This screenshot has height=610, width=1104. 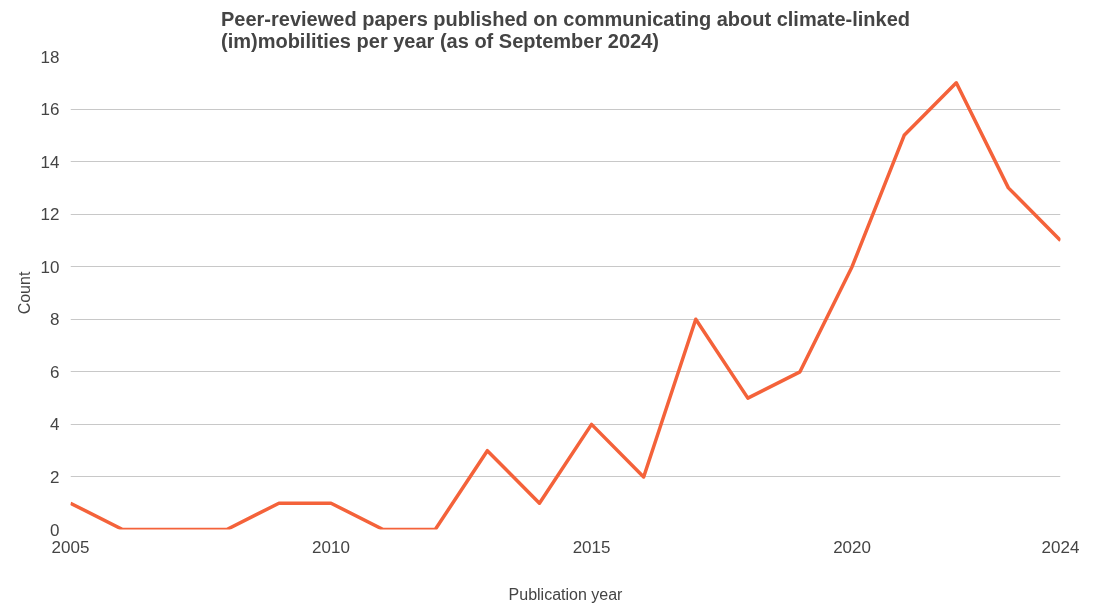 I want to click on x-tick-label: 2015, so click(x=591, y=547).